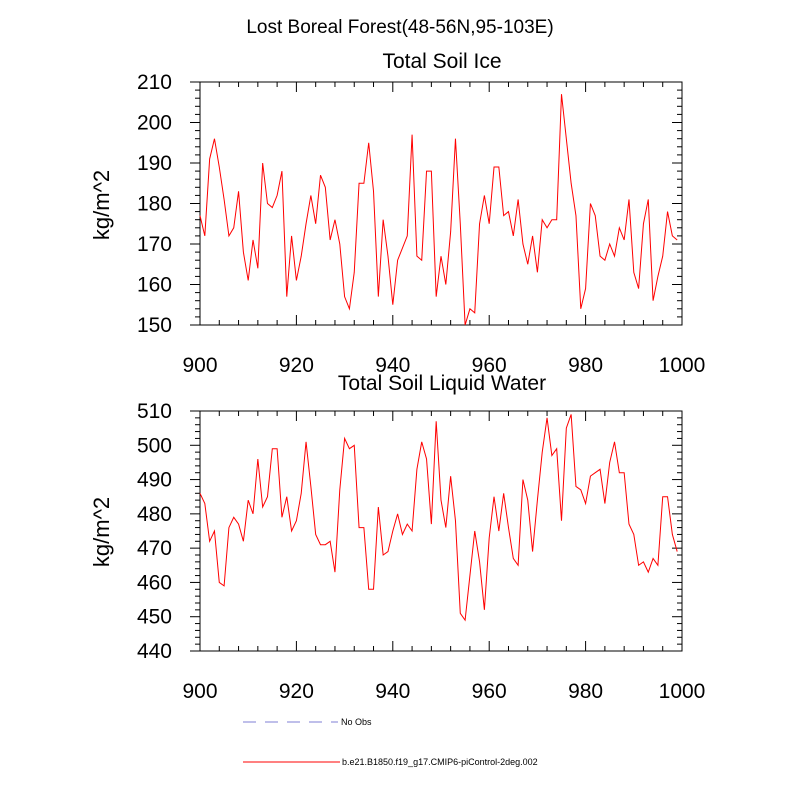 This screenshot has height=800, width=800. What do you see at coordinates (154, 480) in the screenshot?
I see `soil-liquid-ytick-label: 490` at bounding box center [154, 480].